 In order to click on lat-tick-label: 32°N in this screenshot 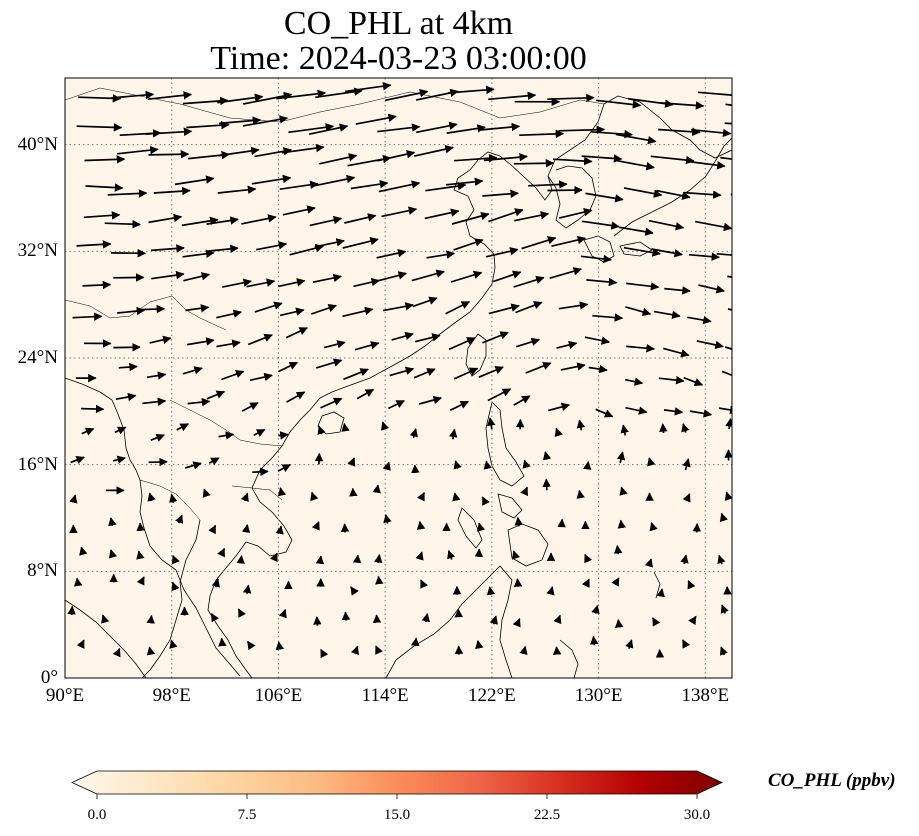, I will do `click(37, 251)`.